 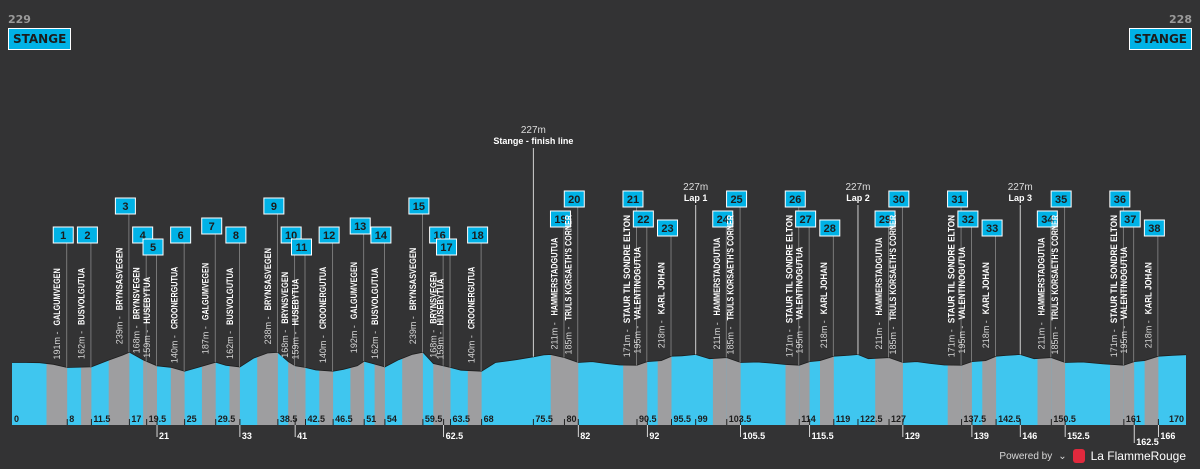 I want to click on segment-number: 21, so click(x=633, y=200).